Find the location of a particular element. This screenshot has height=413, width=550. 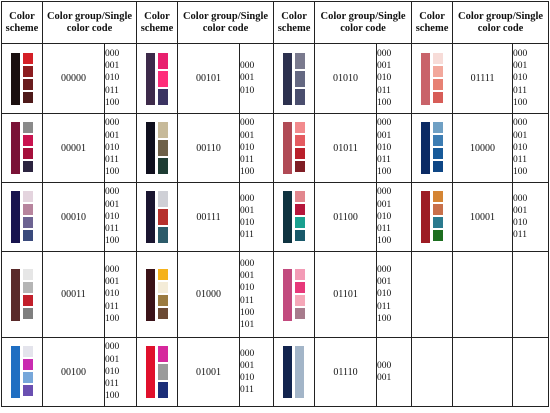

group-code: 00100 is located at coordinates (73, 372).